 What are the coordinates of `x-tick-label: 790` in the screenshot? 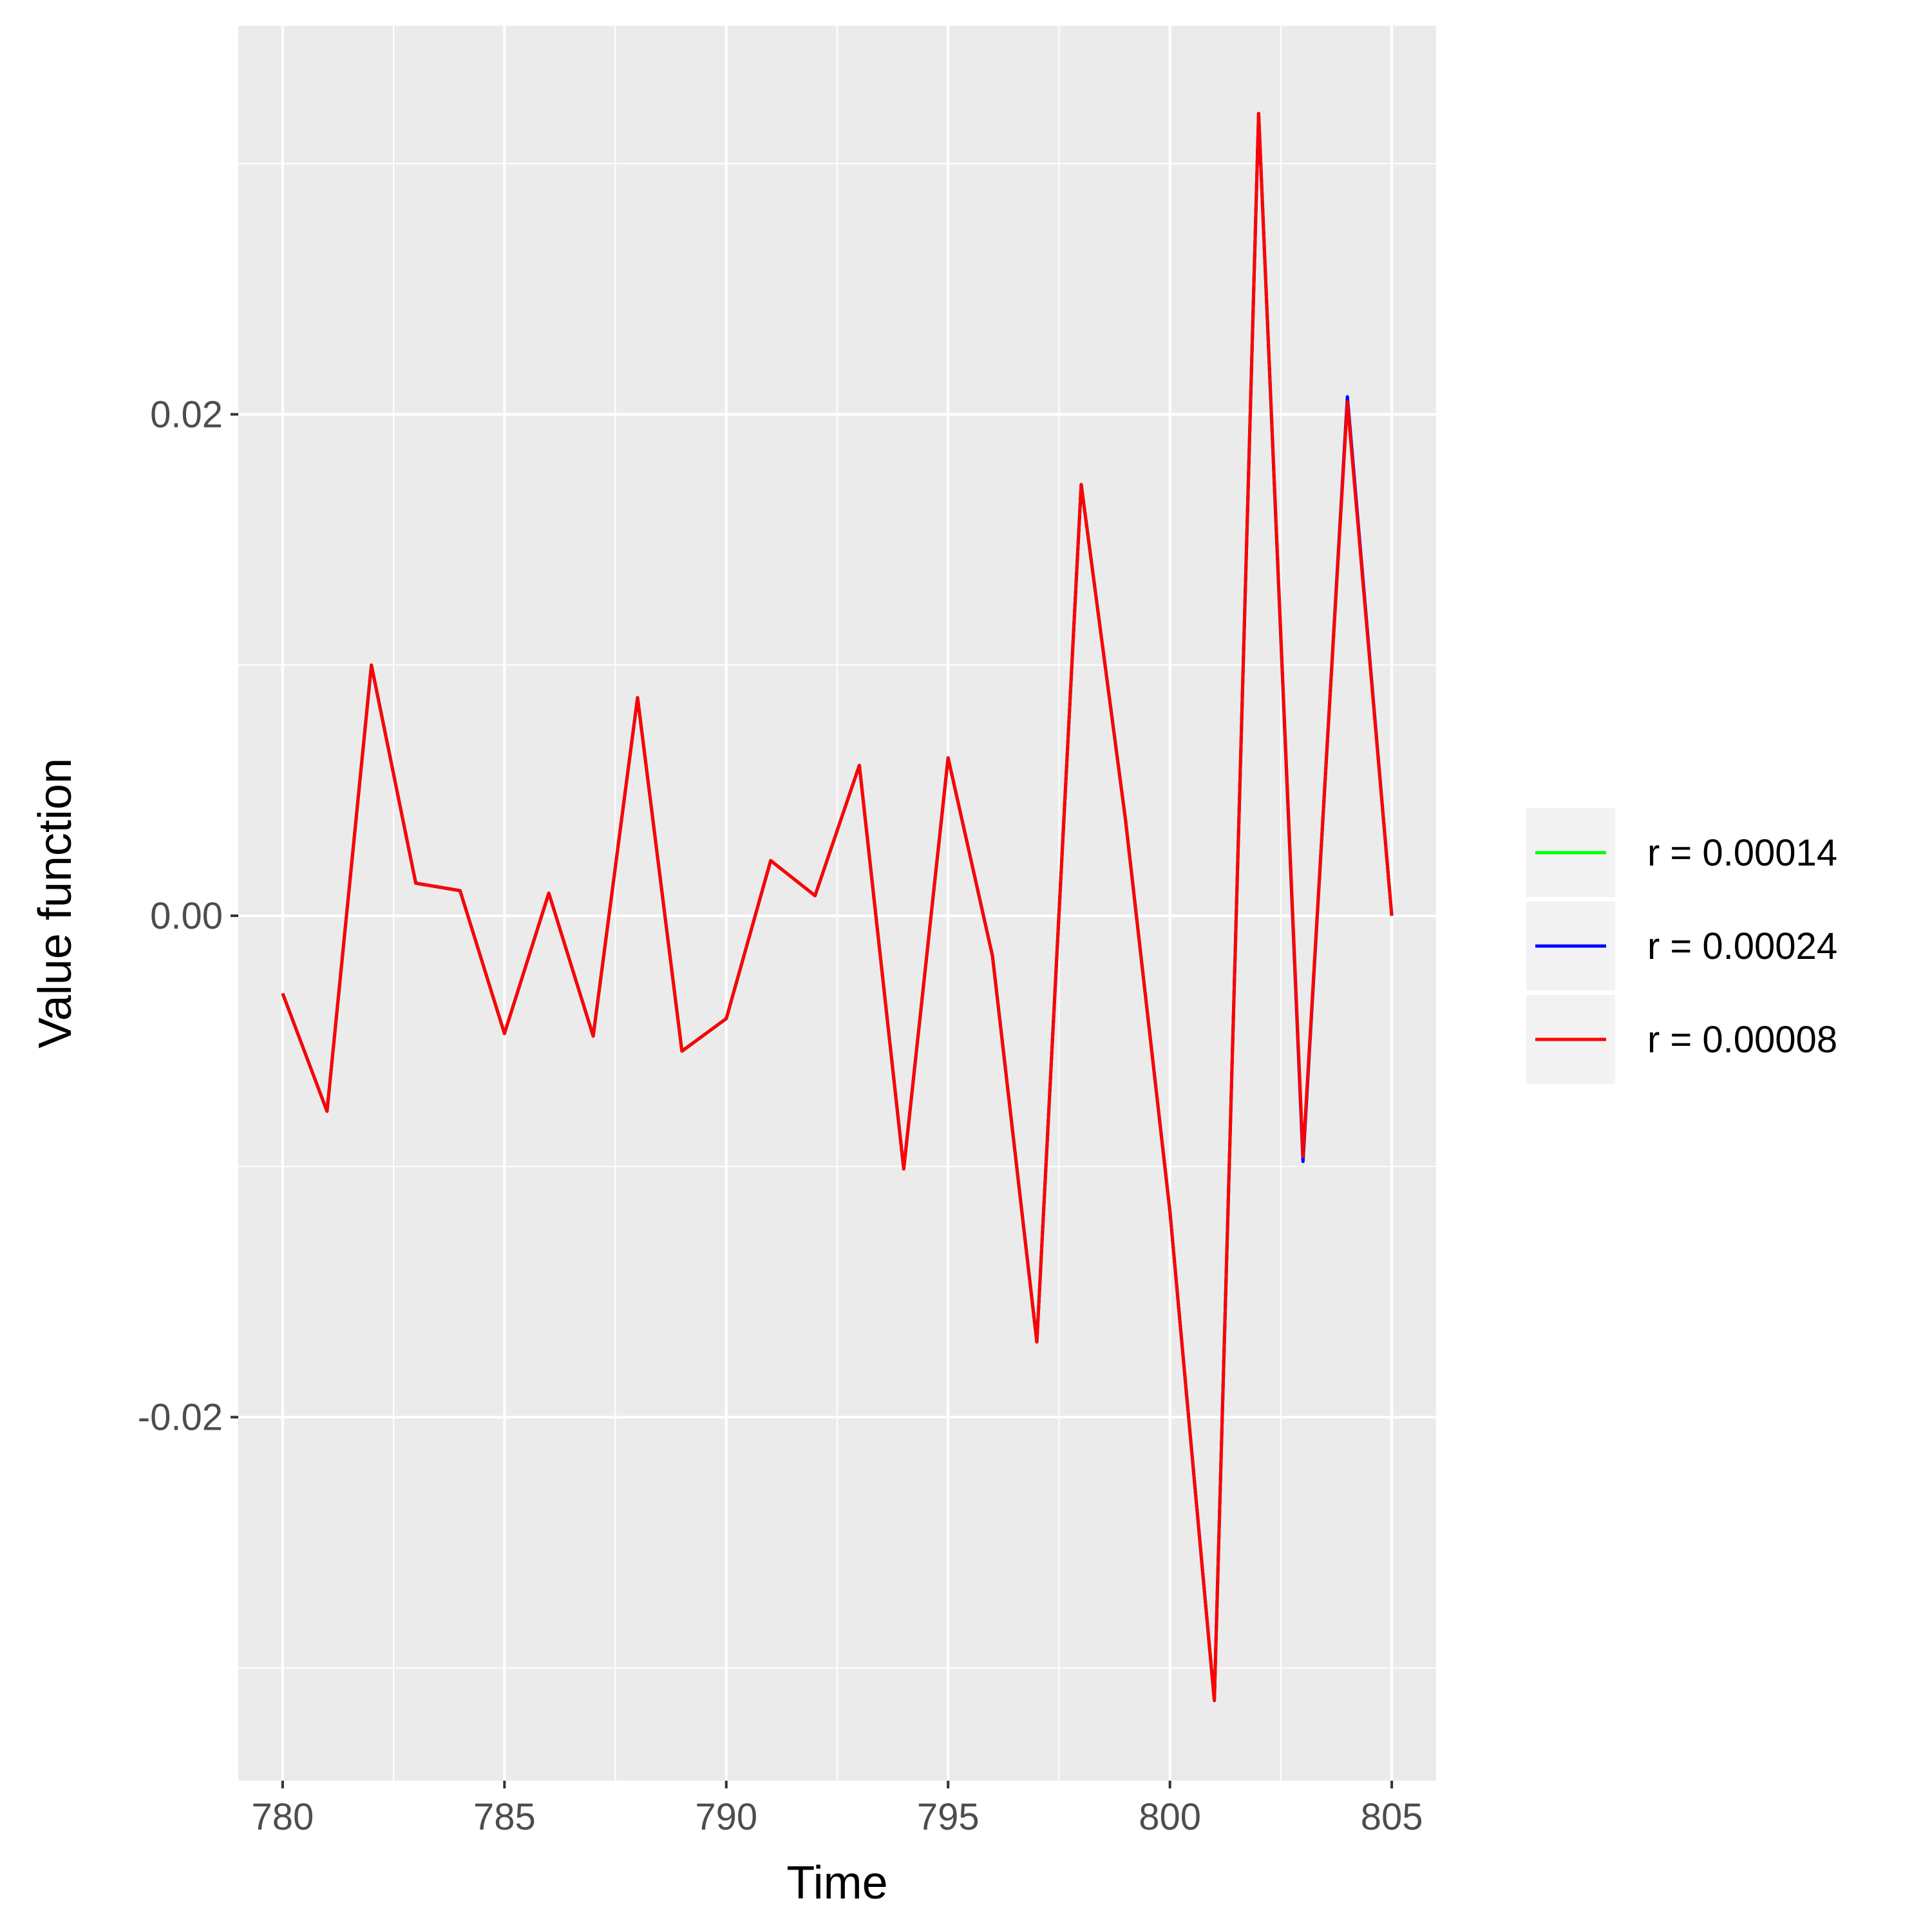 It's located at (726, 1817).